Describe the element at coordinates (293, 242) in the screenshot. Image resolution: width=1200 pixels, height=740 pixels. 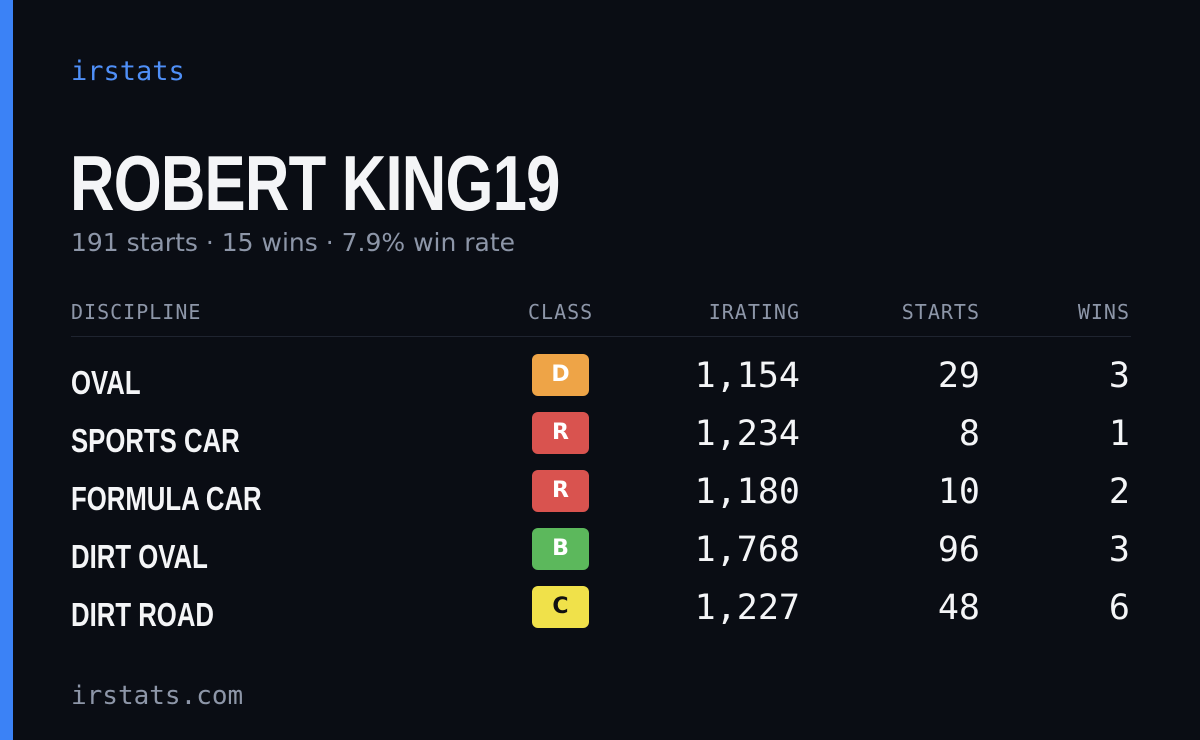
I see `driver-summary: 191 starts · 15 wins · 7.9% win rate` at that location.